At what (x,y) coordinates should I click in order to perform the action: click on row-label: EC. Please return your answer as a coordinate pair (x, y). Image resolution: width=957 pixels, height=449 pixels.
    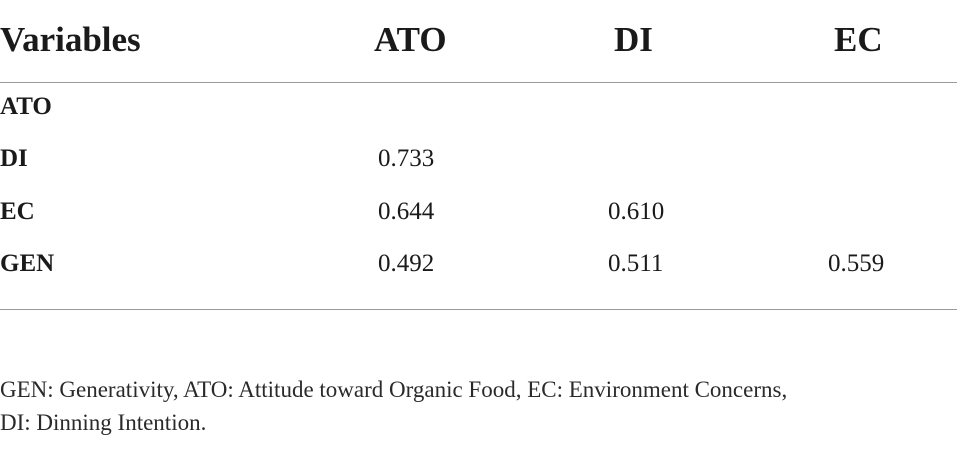
    Looking at the image, I should click on (17, 211).